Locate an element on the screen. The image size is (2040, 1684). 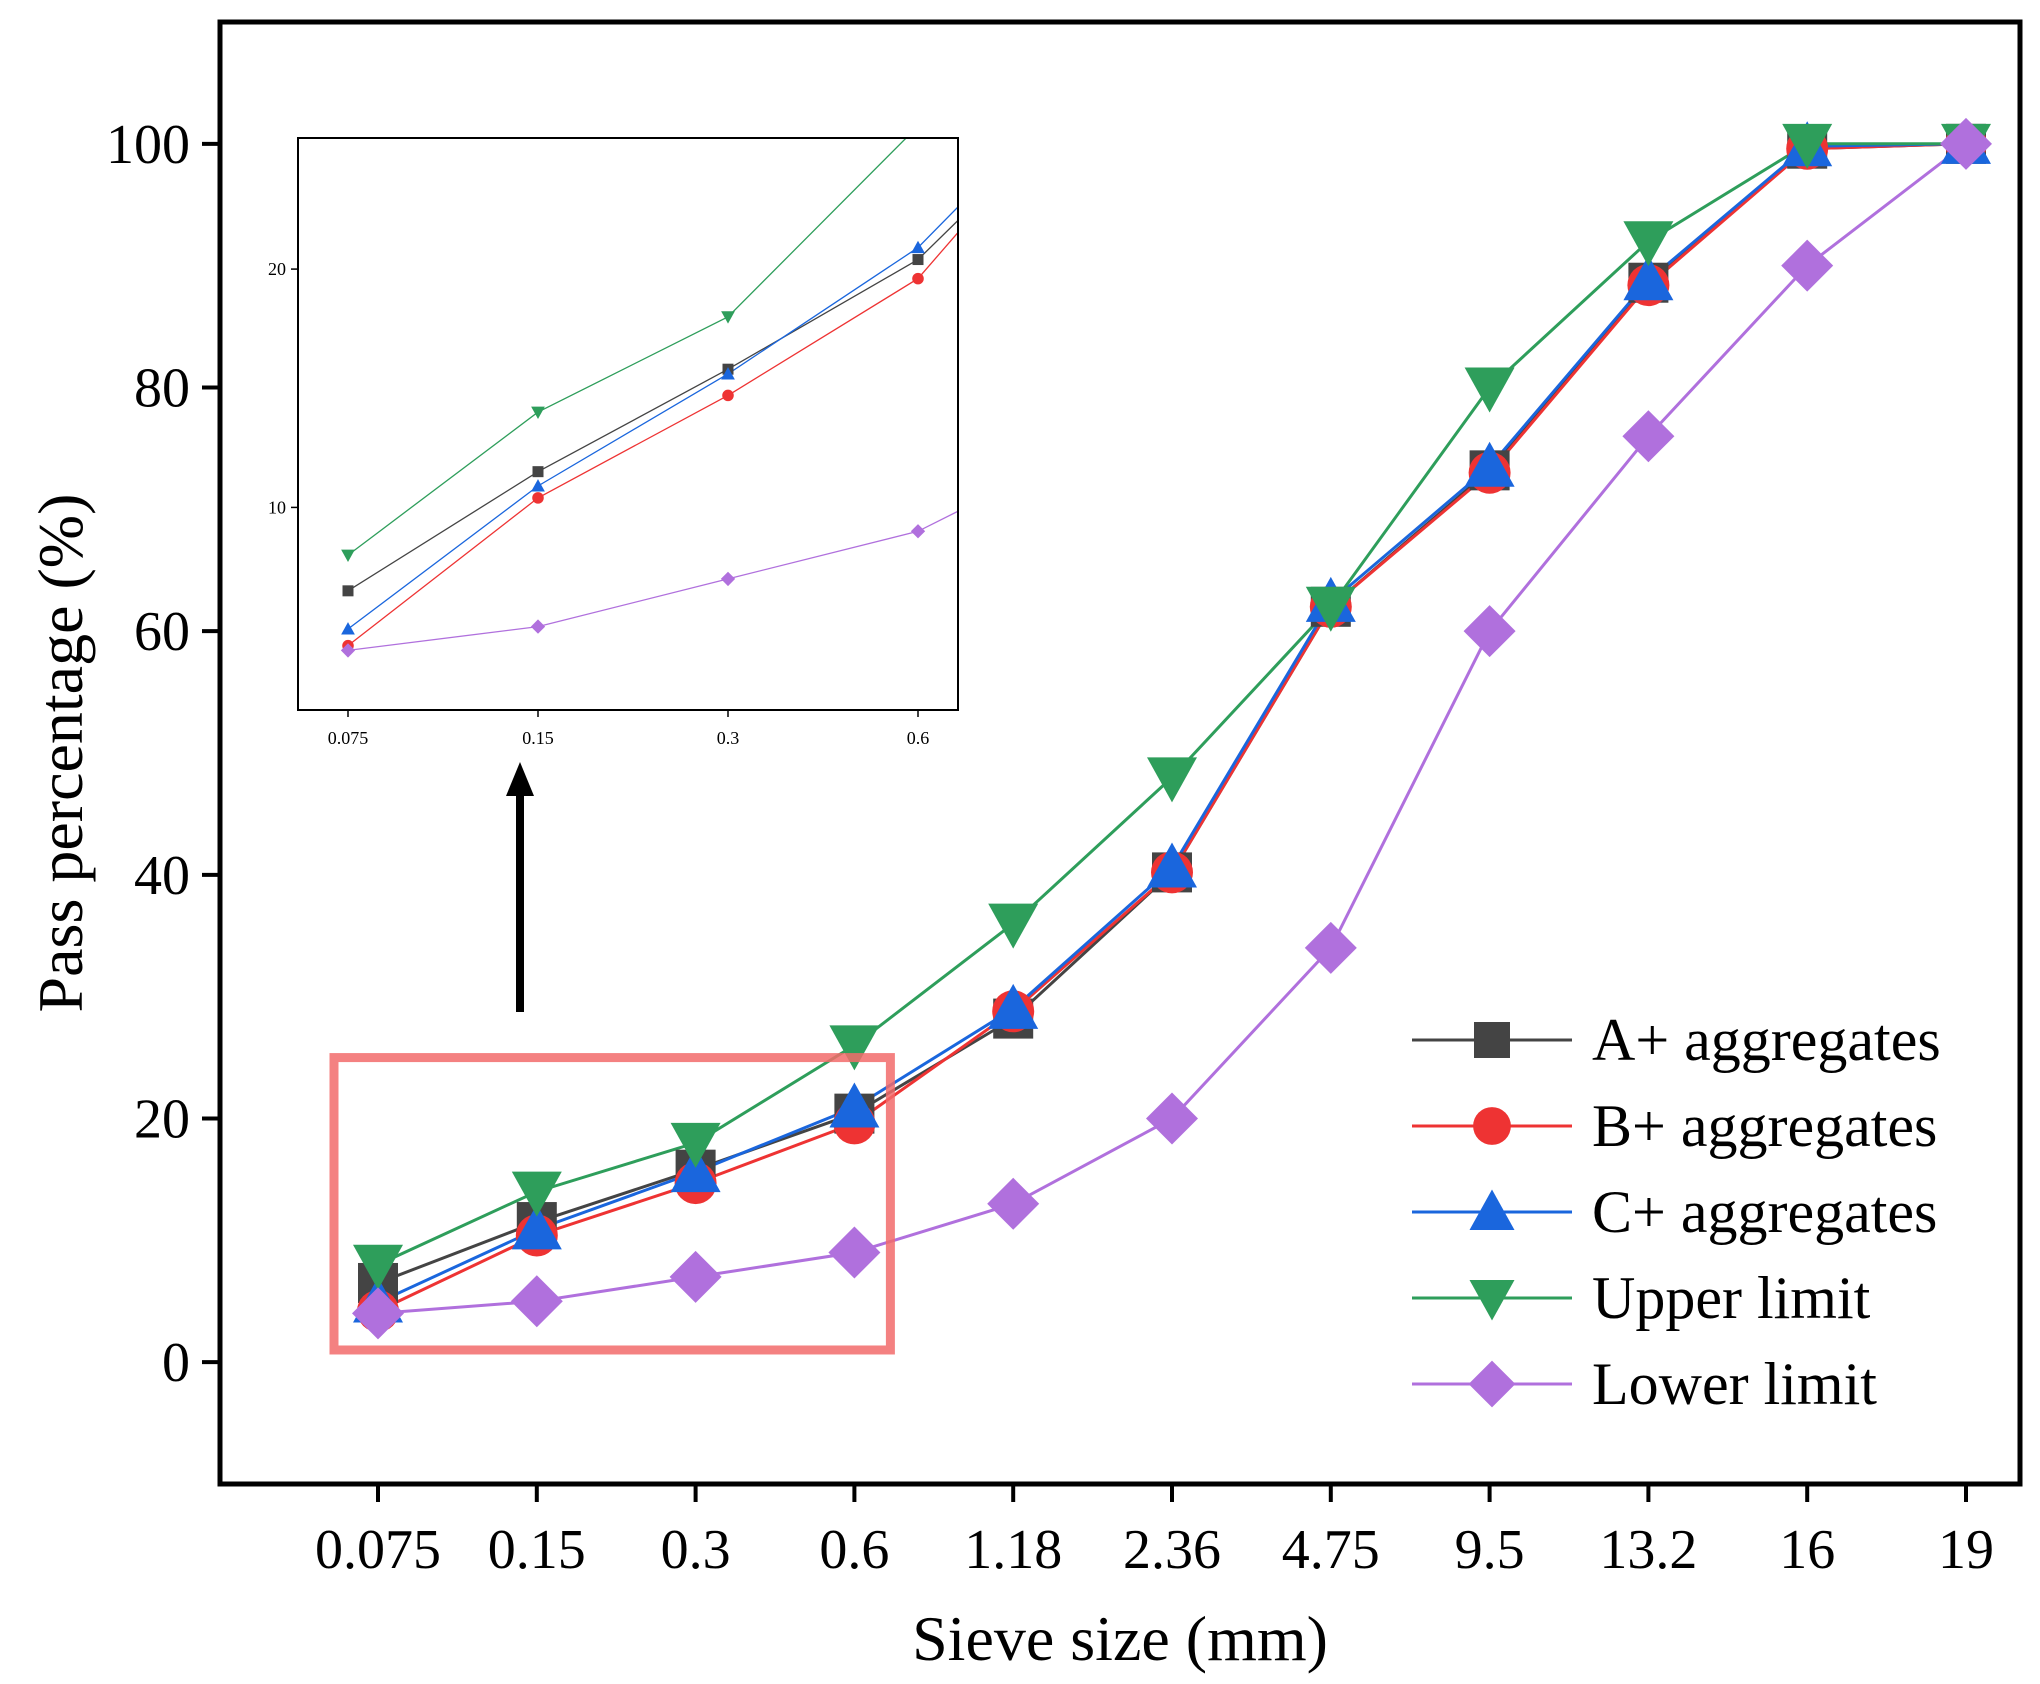
zoom-arrow-head is located at coordinates (520, 779).